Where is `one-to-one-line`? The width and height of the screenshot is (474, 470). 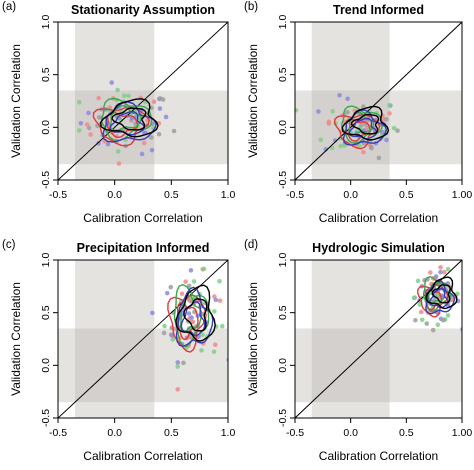
one-to-one-line is located at coordinates (143, 101).